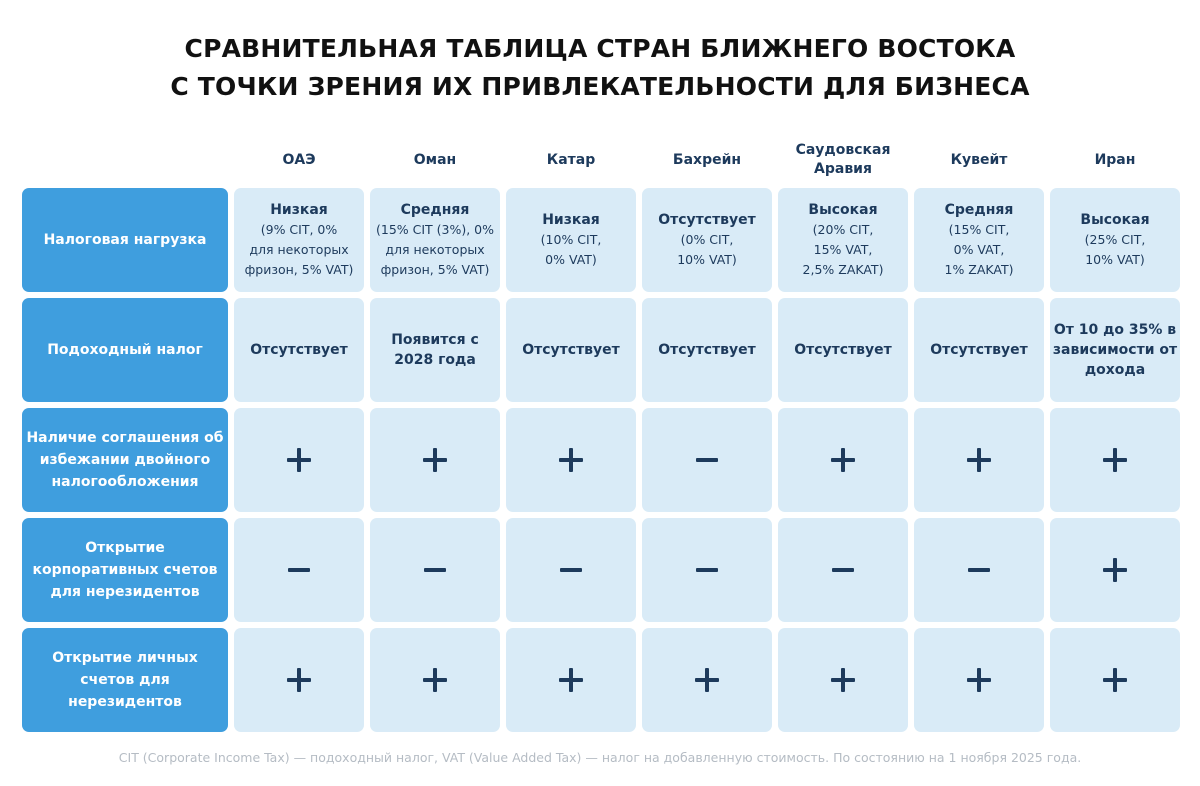 This screenshot has height=786, width=1200. I want to click on table-cell: От 10 до 35% в зависимости от дохода, so click(1115, 350).